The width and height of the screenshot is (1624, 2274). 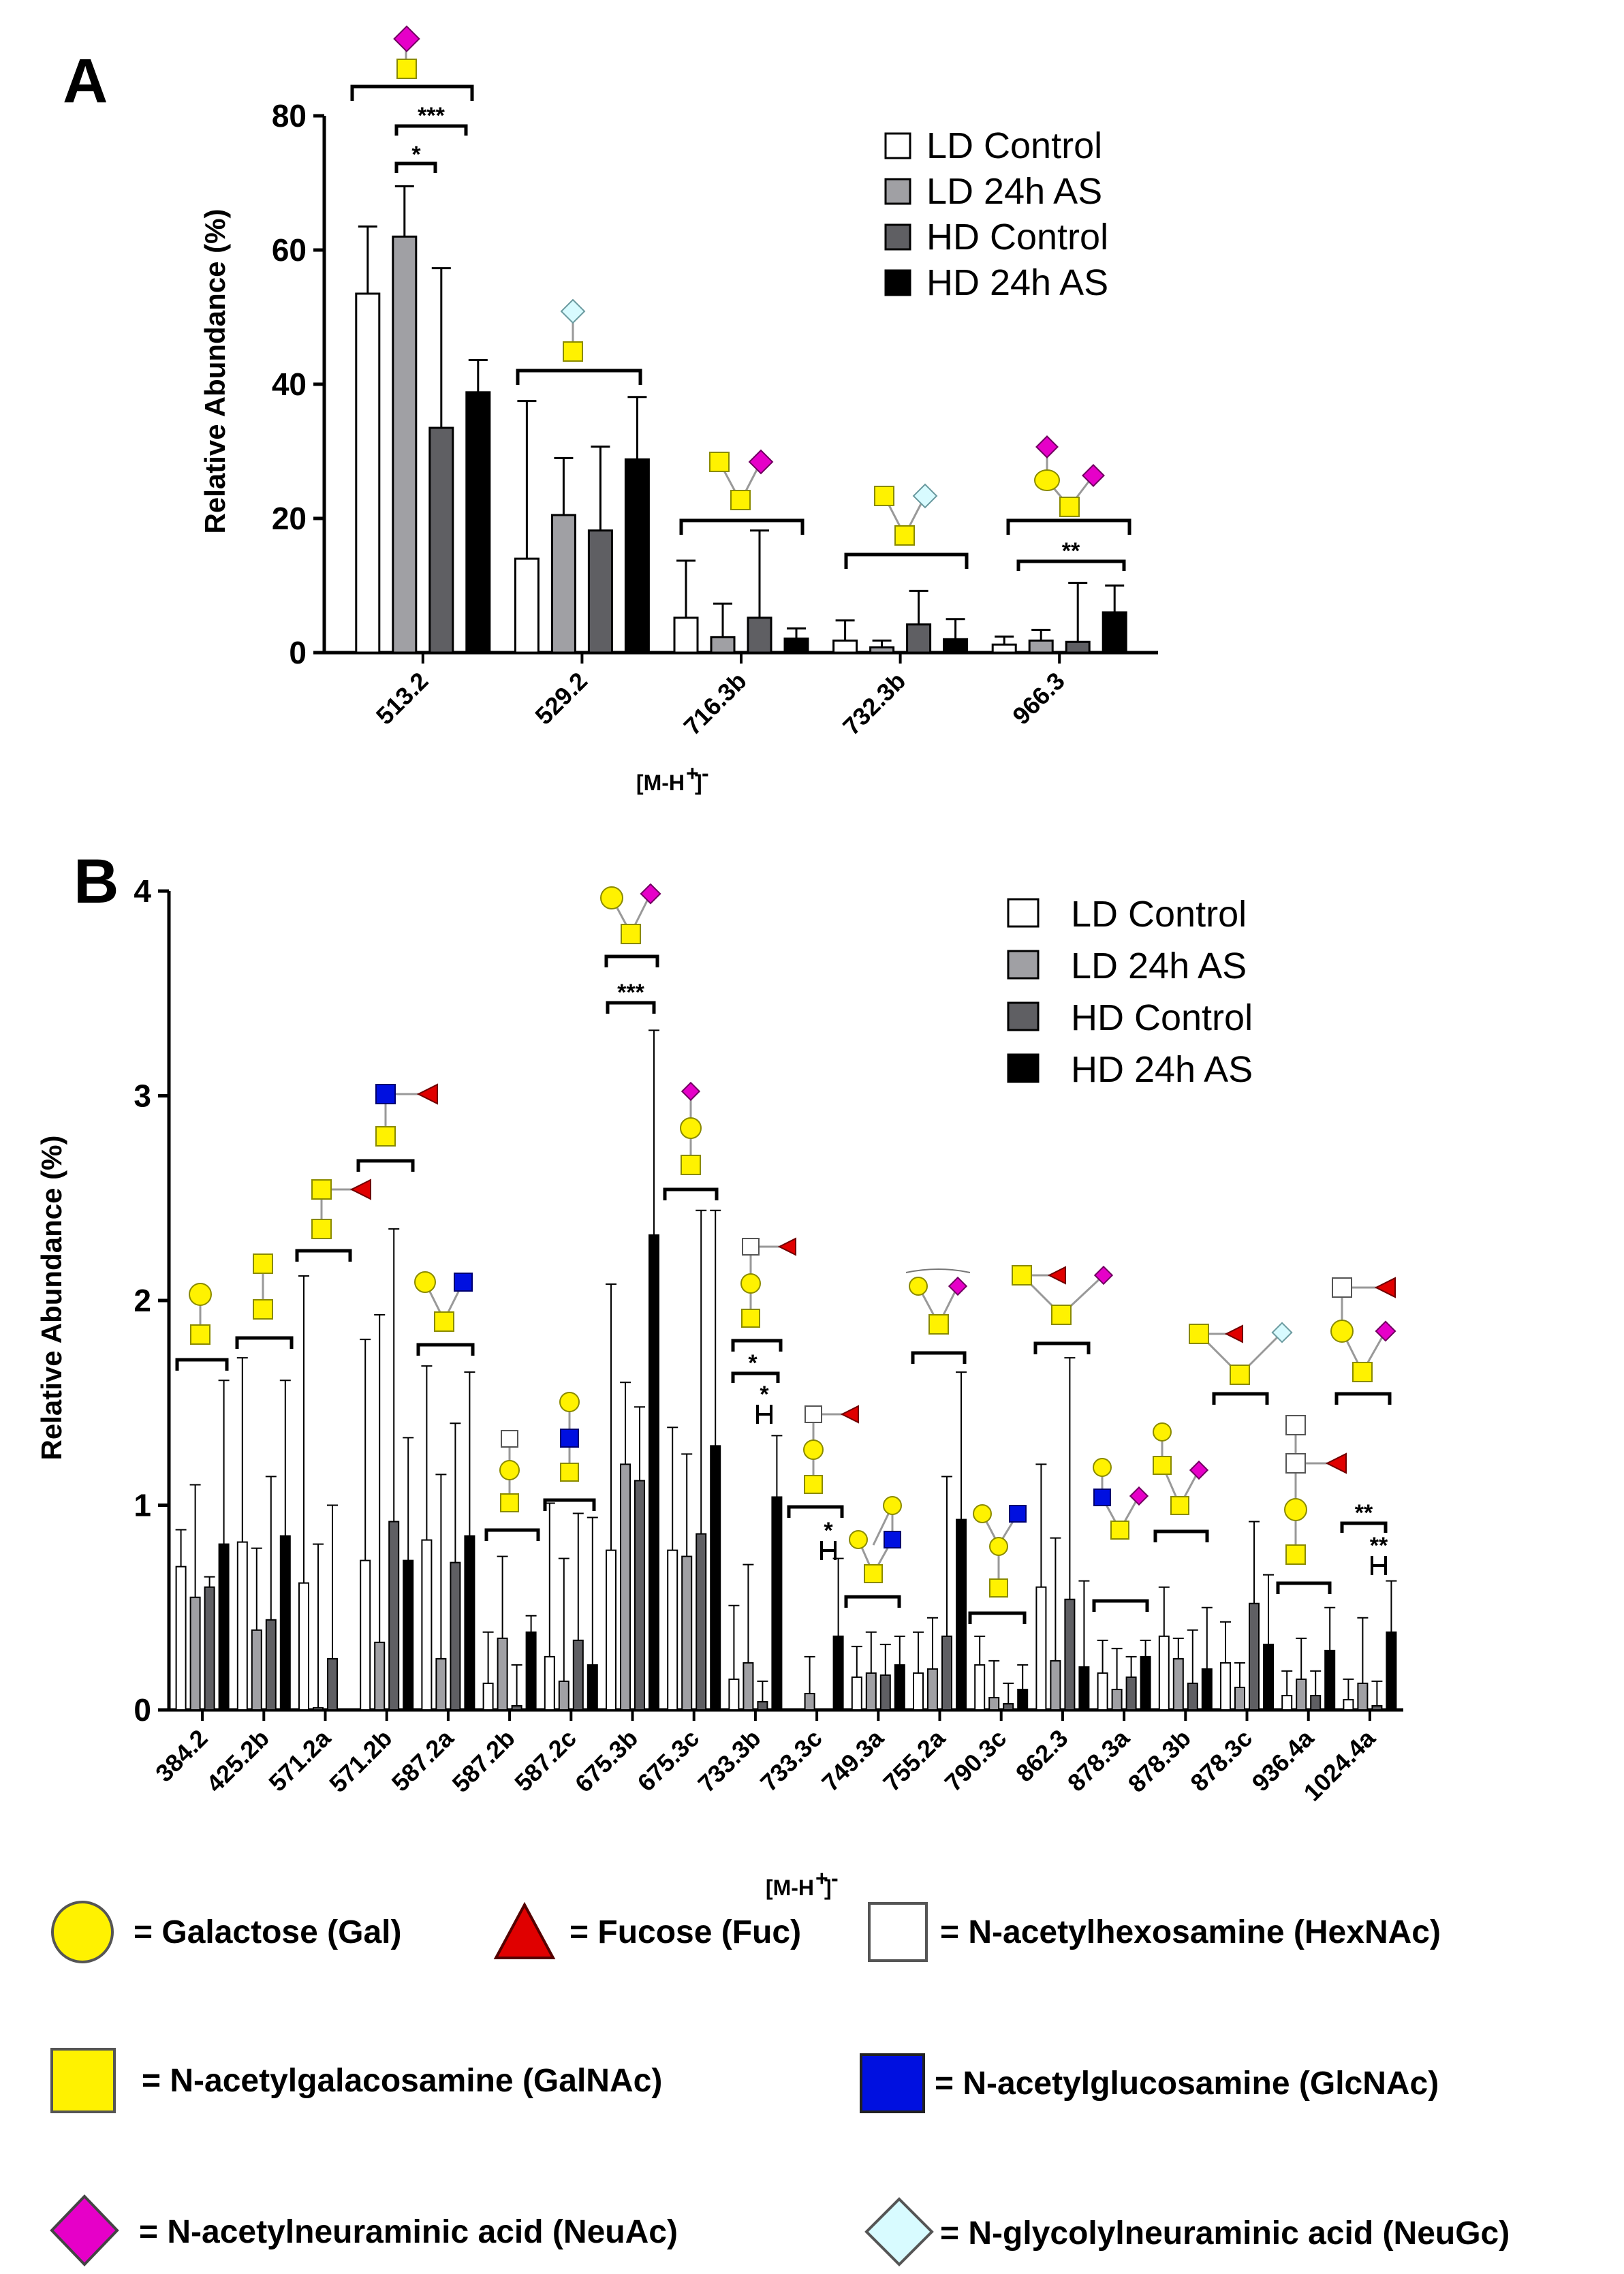 I want to click on panel-a-significance-labels: * *** **, so click(x=745, y=333).